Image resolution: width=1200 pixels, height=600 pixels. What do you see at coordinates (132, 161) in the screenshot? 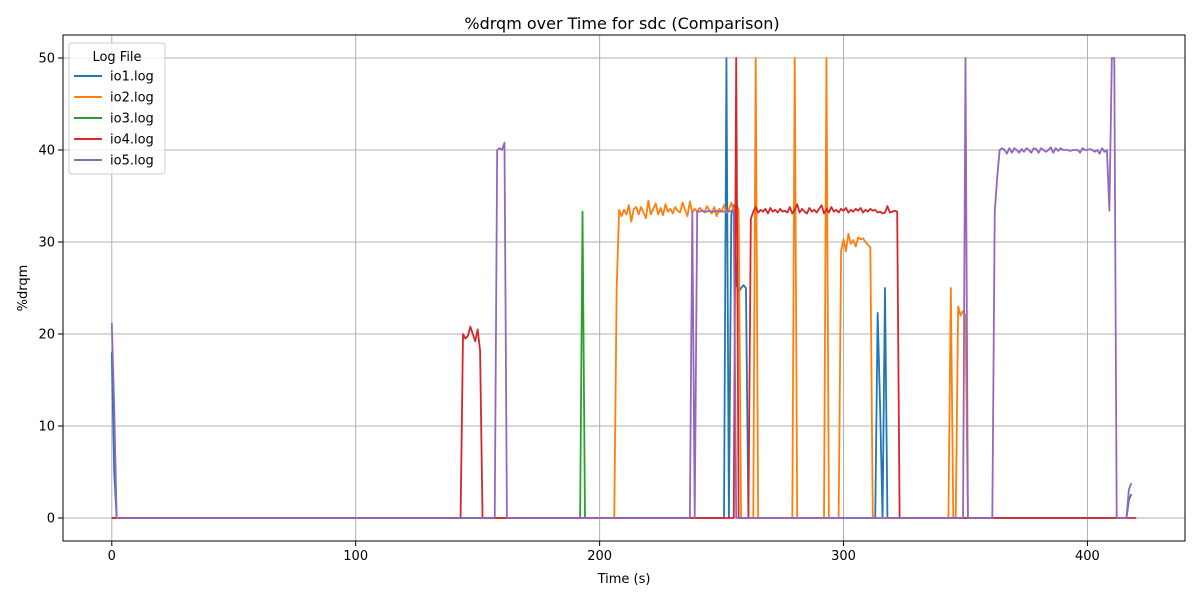
I see `legend-entry-label: io5.log` at bounding box center [132, 161].